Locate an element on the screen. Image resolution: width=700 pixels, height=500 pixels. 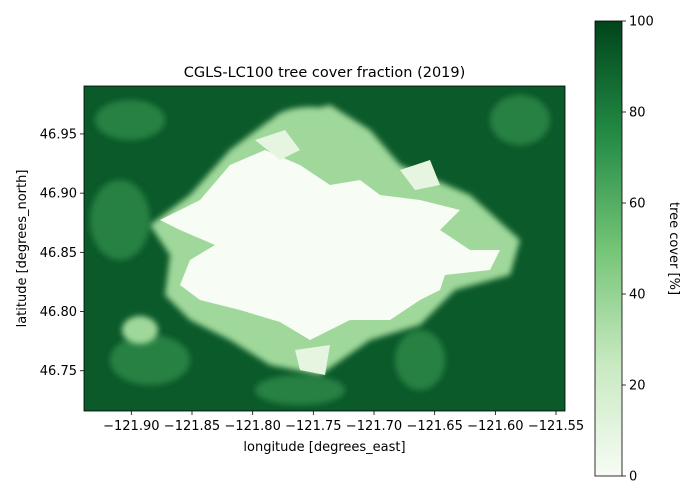
raster-open-area is located at coordinates (347, 252).